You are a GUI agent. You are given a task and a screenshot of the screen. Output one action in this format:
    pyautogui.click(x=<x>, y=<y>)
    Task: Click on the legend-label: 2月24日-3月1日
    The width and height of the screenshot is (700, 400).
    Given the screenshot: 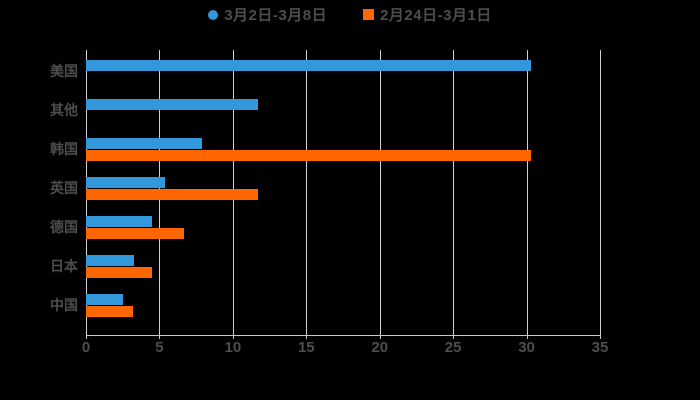 What is the action you would take?
    pyautogui.click(x=436, y=15)
    